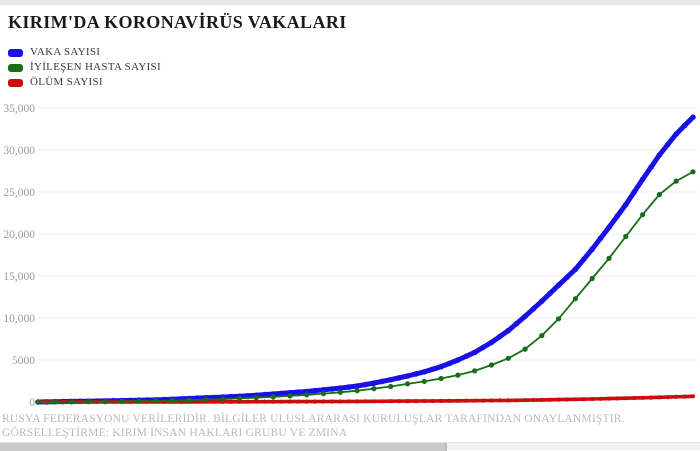 The image size is (700, 451). Describe the element at coordinates (95, 67) in the screenshot. I see `legend-label-recovered: İYİLEŞEN HASTA SAYISI` at that location.